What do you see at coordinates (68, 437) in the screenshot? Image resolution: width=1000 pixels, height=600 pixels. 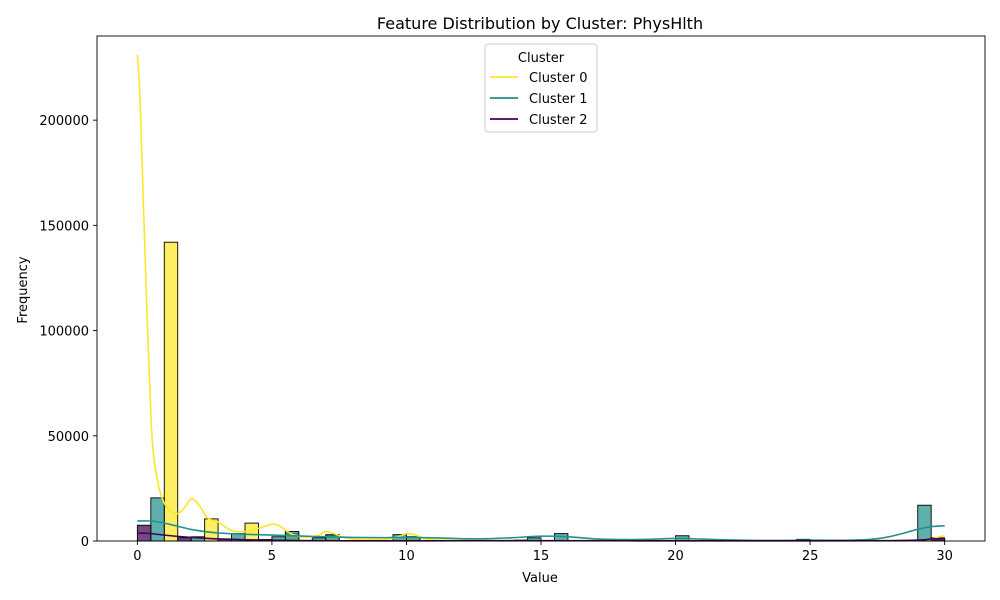 I see `y-tick-label: 50000` at bounding box center [68, 437].